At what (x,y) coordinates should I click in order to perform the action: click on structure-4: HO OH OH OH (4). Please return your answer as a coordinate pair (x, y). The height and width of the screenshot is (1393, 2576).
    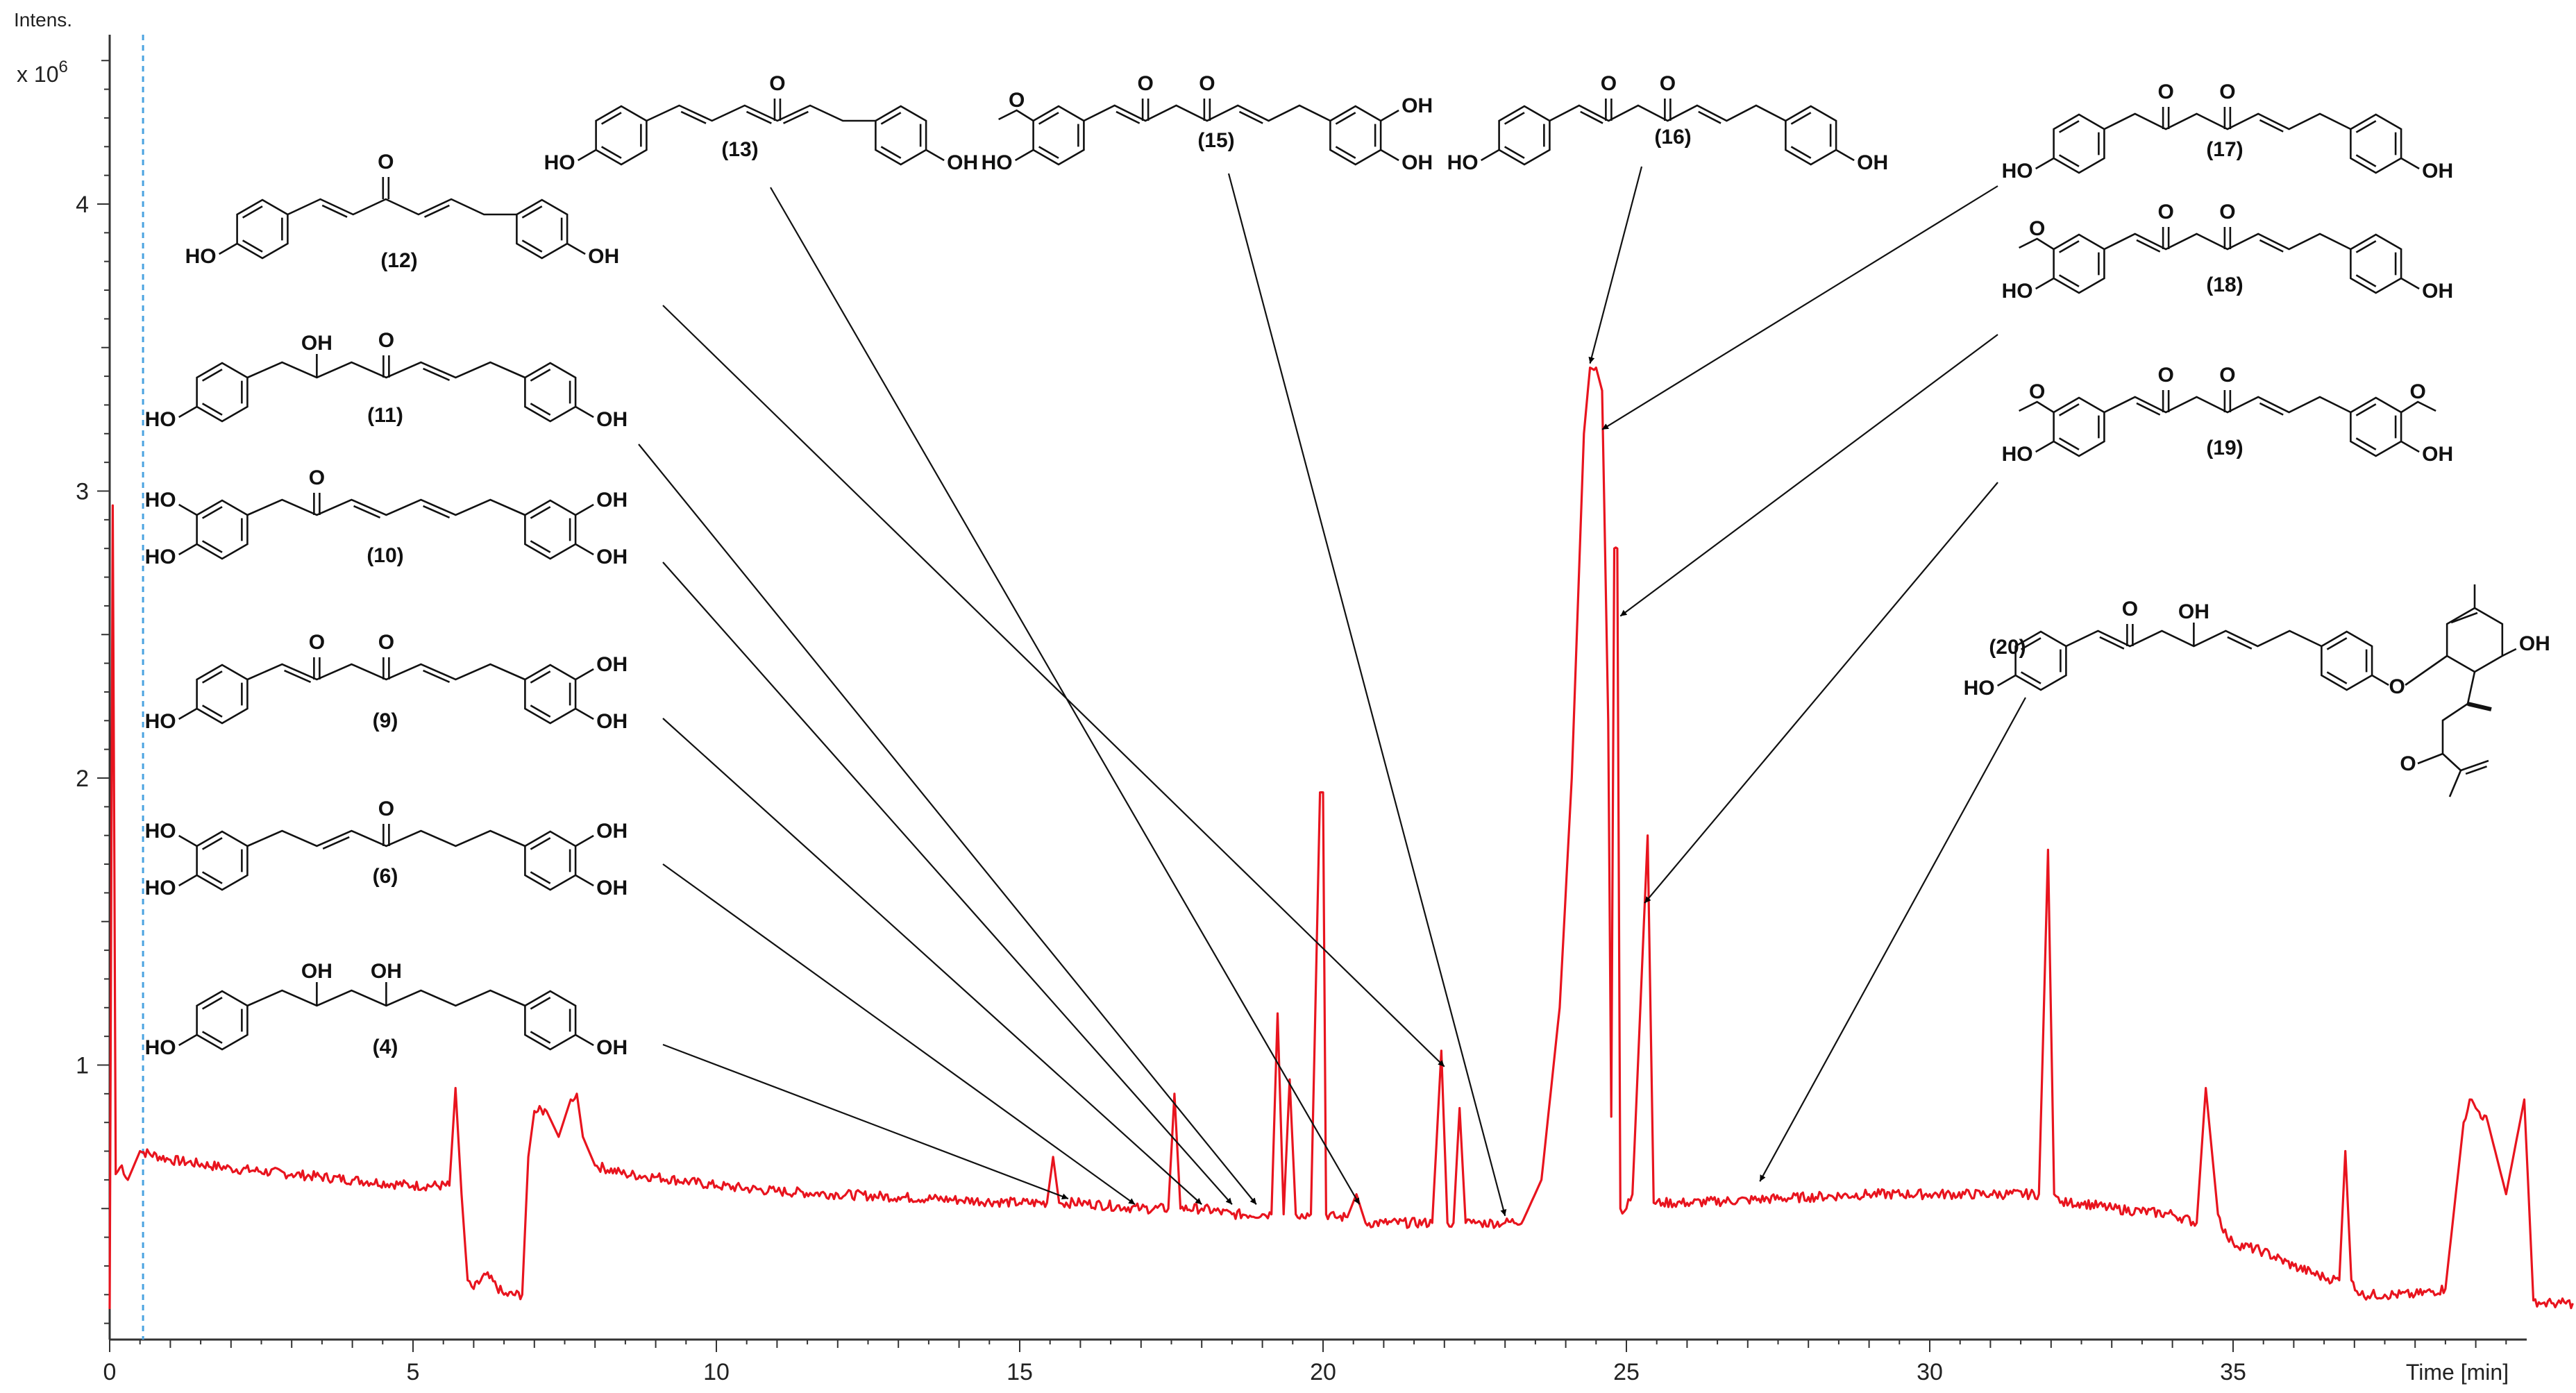
    Looking at the image, I should click on (386, 1009).